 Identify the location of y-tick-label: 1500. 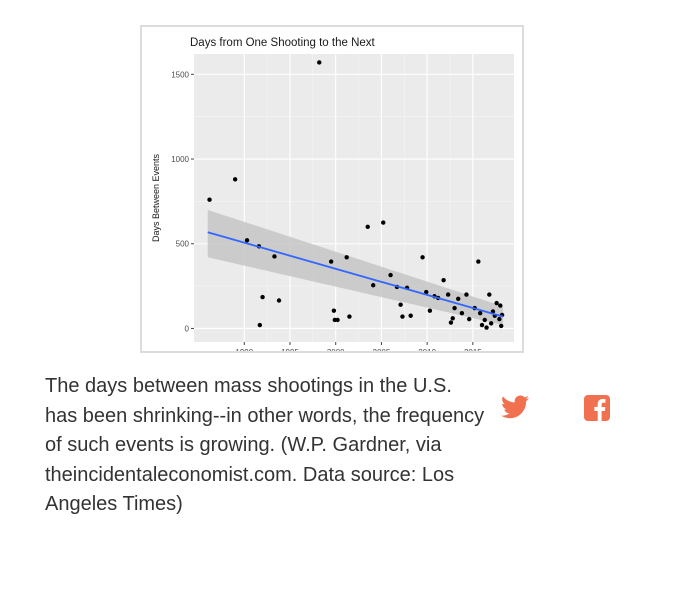
(180, 74).